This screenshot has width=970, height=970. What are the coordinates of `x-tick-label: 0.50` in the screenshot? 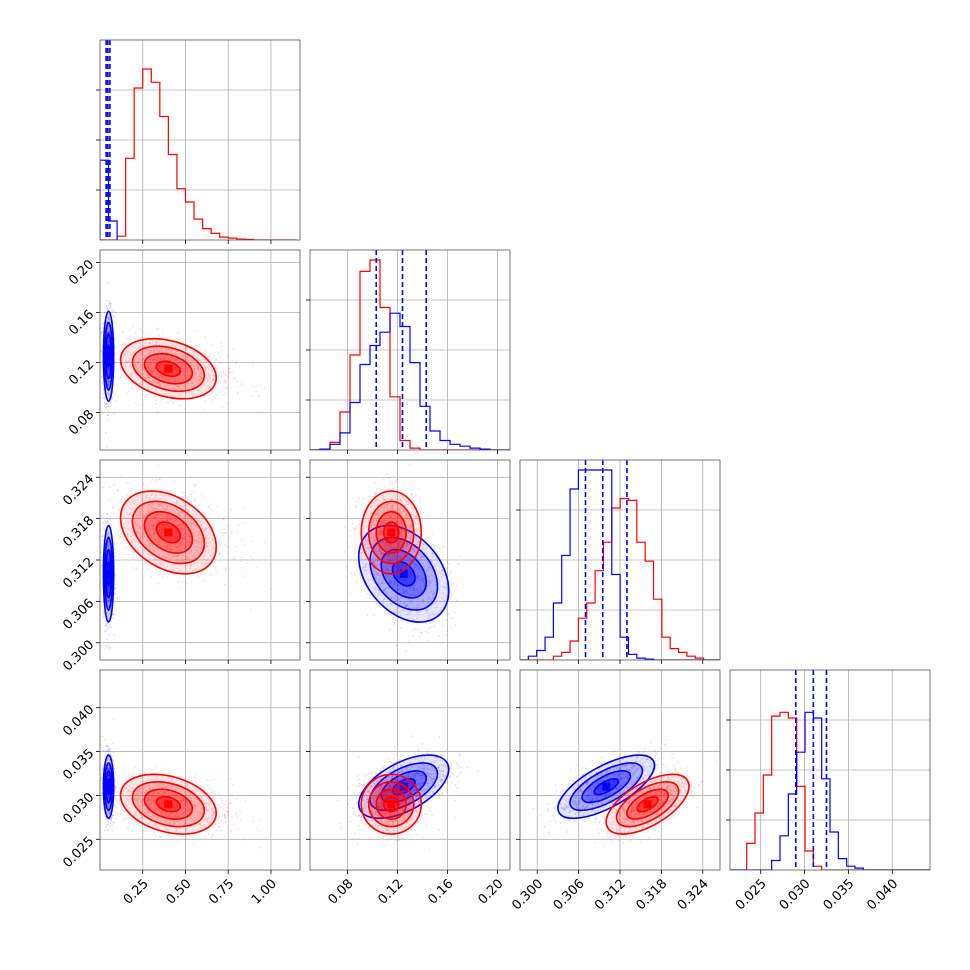 It's located at (178, 891).